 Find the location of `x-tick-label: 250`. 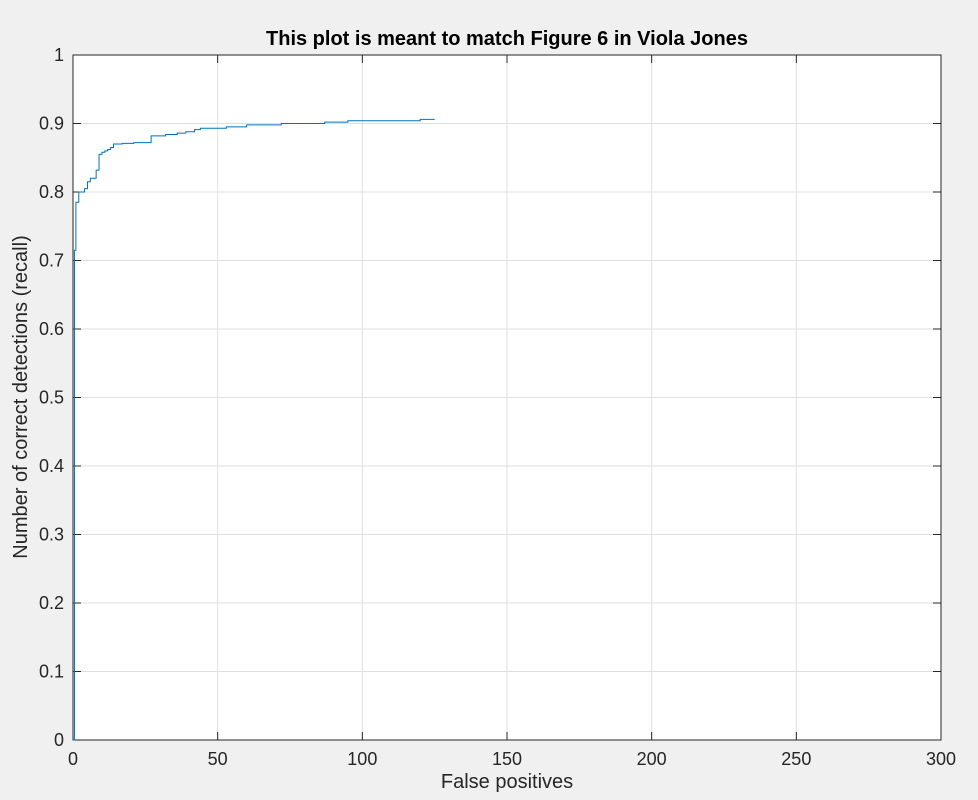

x-tick-label: 250 is located at coordinates (796, 759).